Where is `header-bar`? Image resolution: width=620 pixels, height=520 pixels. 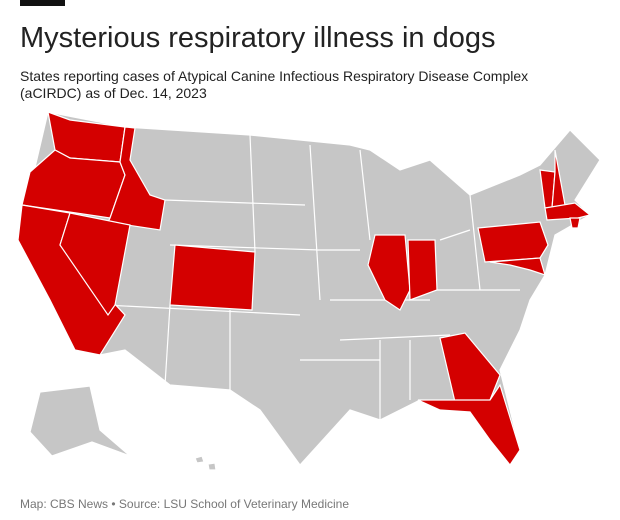 header-bar is located at coordinates (42, 3).